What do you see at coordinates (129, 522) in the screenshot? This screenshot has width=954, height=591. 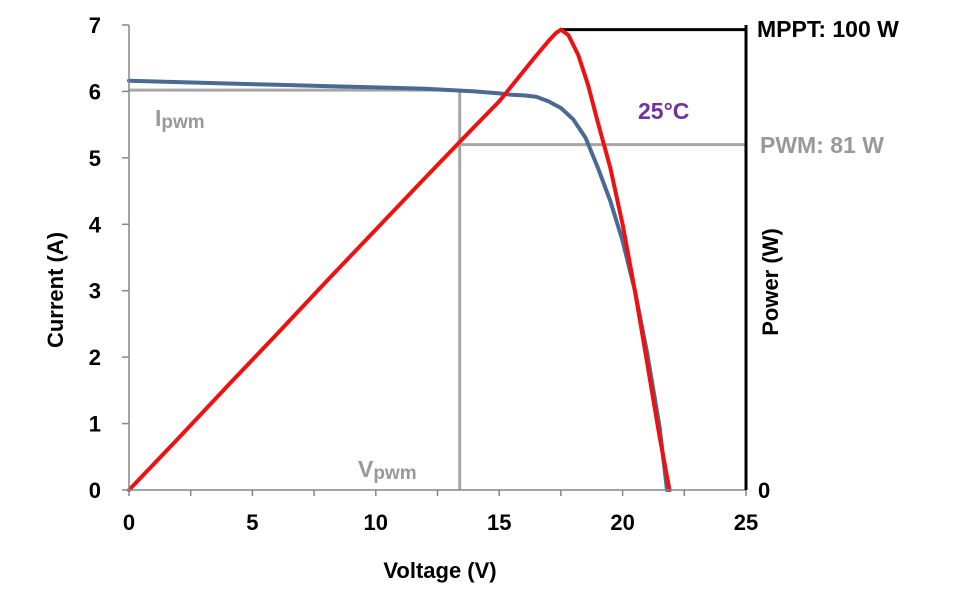 I see `x-tick-label: 0` at bounding box center [129, 522].